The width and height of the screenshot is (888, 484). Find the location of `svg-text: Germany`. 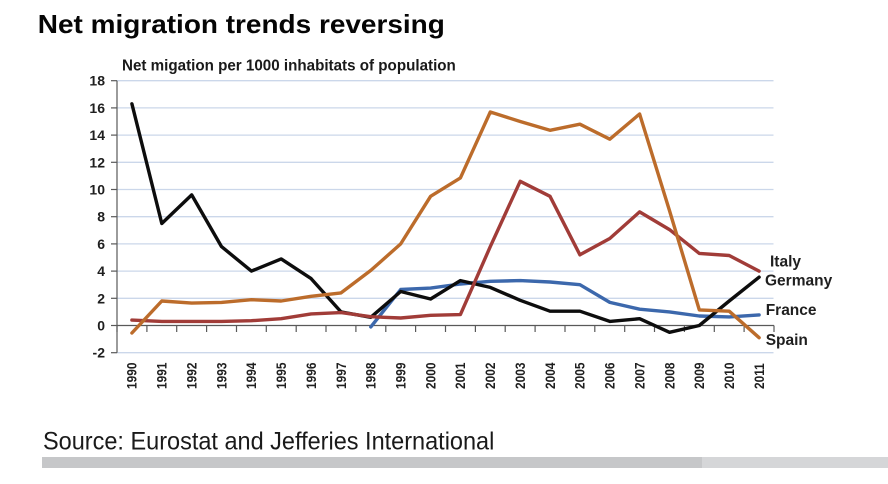

svg-text: Germany is located at coordinates (799, 280).